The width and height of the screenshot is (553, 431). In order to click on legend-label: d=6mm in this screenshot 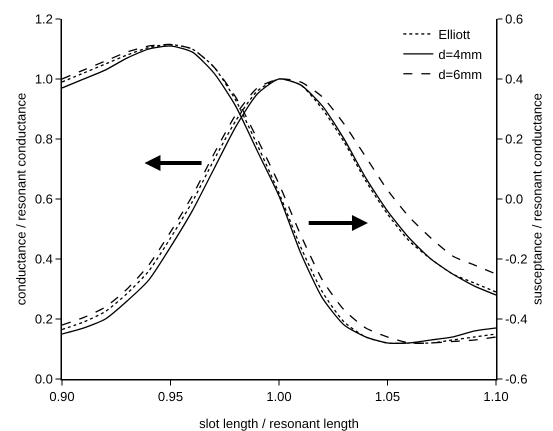, I will do `click(460, 74)`.